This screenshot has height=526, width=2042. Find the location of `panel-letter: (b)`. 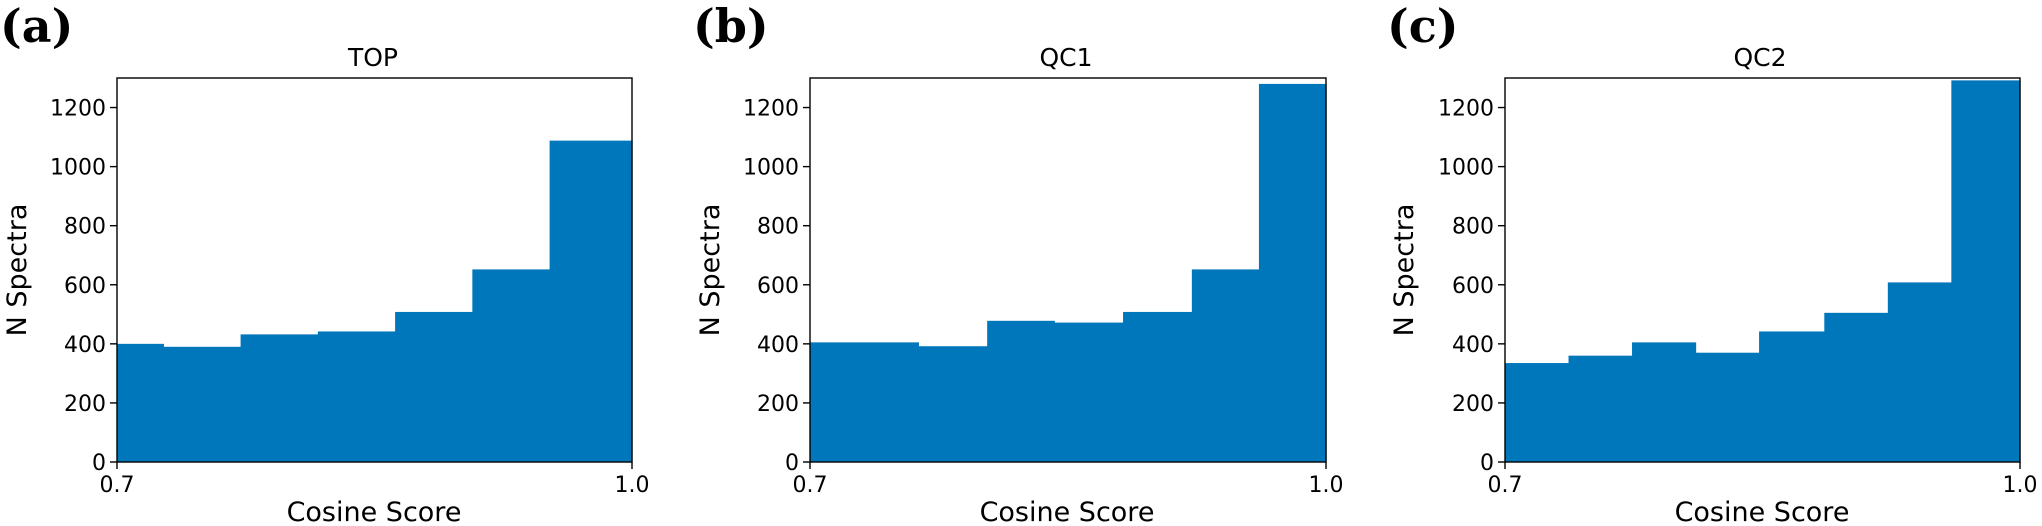

panel-letter: (b) is located at coordinates (731, 26).